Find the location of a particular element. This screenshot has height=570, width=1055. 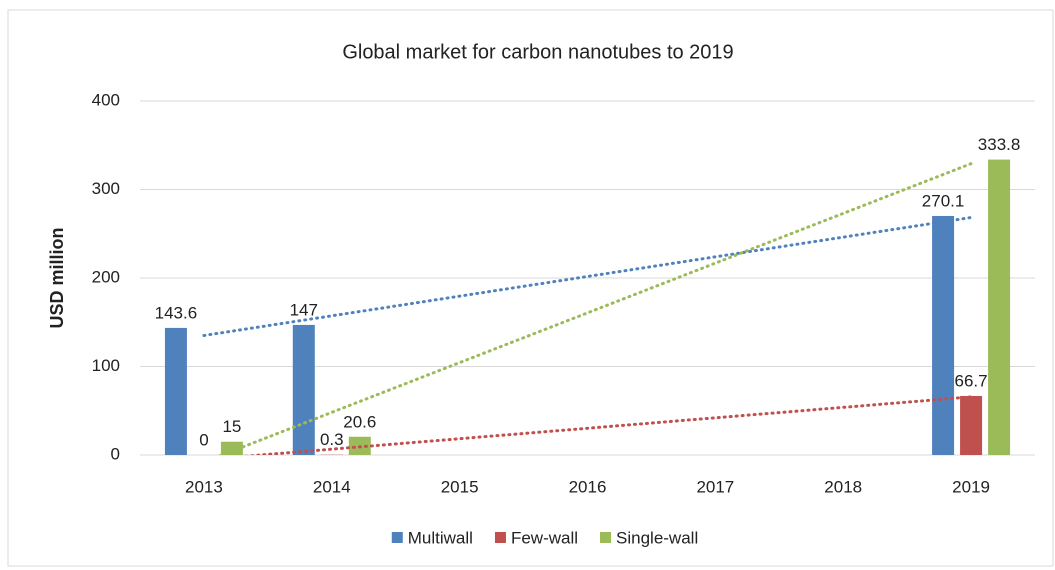

x-tick-label: 2016 is located at coordinates (588, 486).